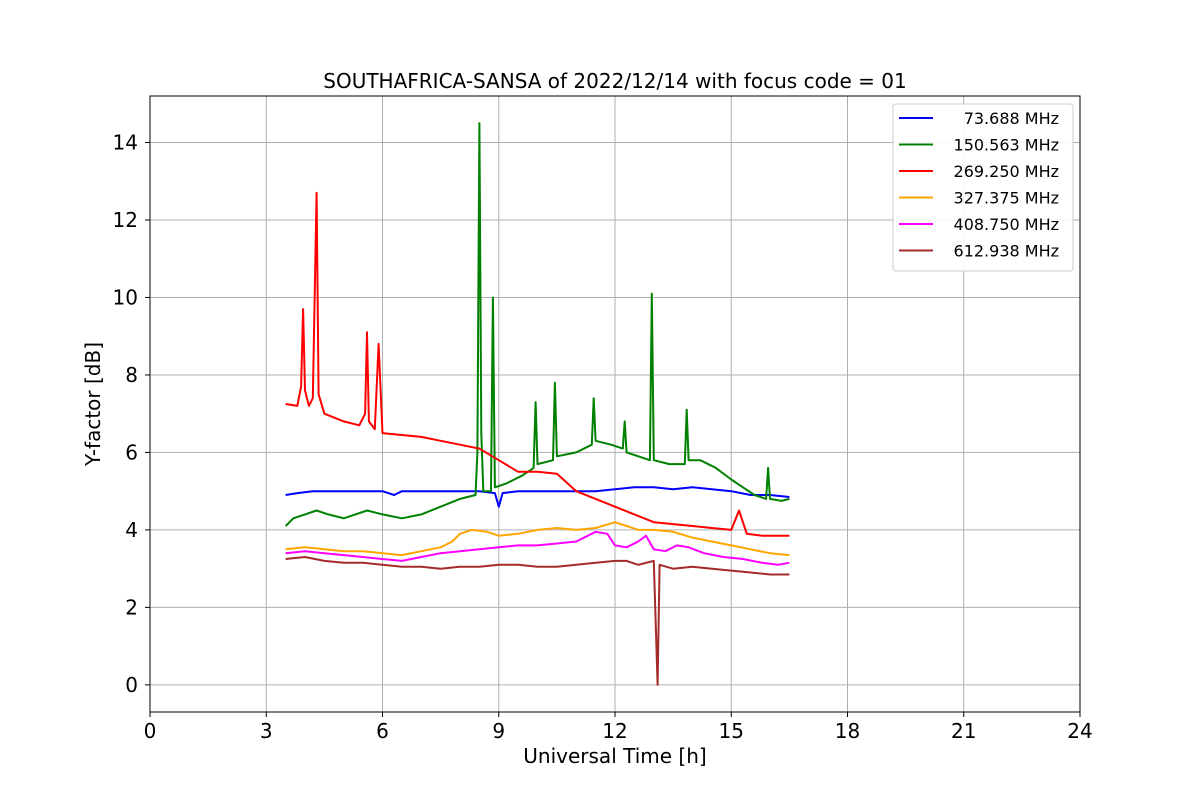 This screenshot has height=800, width=1200. Describe the element at coordinates (150, 731) in the screenshot. I see `x-tick-label: 0` at that location.